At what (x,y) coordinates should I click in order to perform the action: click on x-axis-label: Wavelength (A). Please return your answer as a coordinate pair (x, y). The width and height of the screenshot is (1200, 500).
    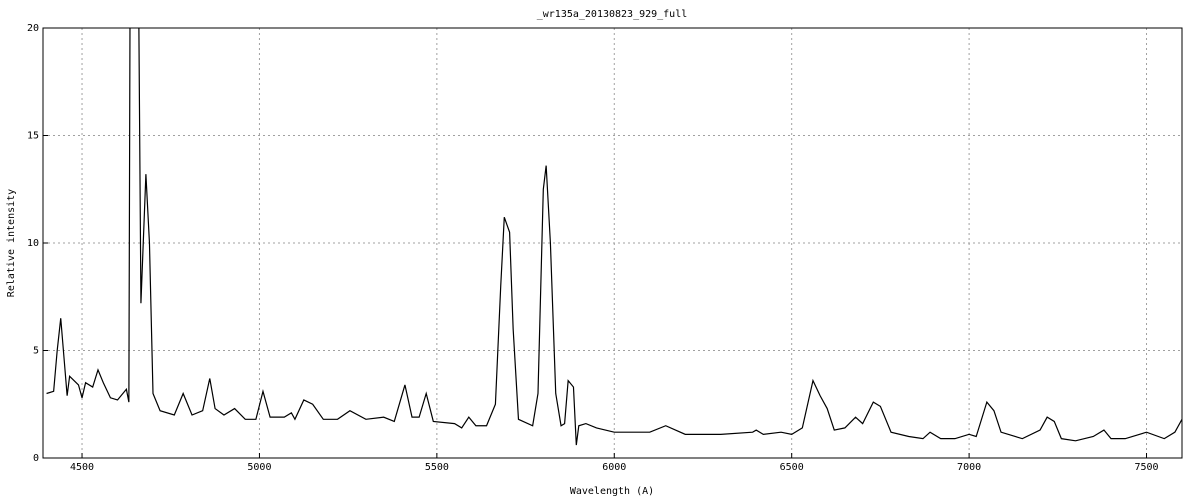
    Looking at the image, I should click on (612, 491).